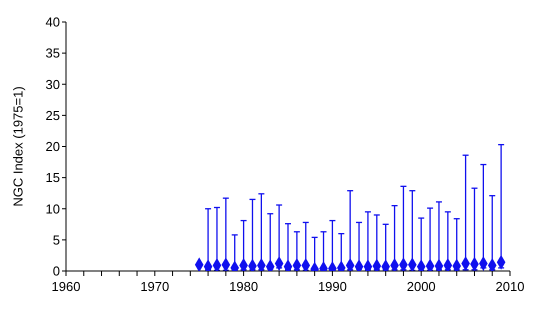 Image resolution: width=540 pixels, height=321 pixels. I want to click on x-tick-label: 1960, so click(66, 286).